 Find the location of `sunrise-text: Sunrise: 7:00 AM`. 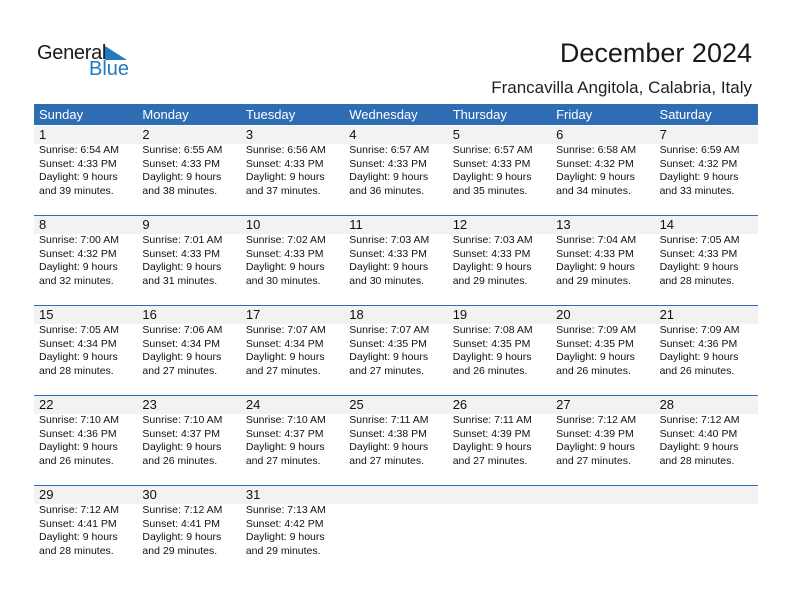

sunrise-text: Sunrise: 7:00 AM is located at coordinates (79, 240).